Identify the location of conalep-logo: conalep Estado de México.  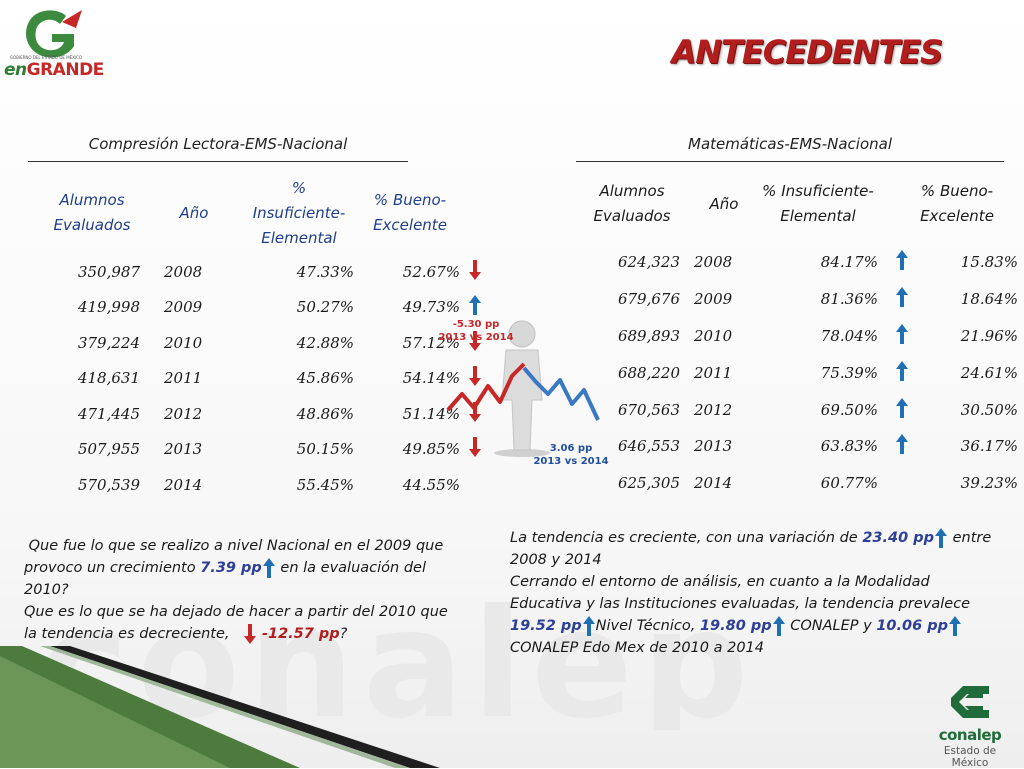
(970, 726).